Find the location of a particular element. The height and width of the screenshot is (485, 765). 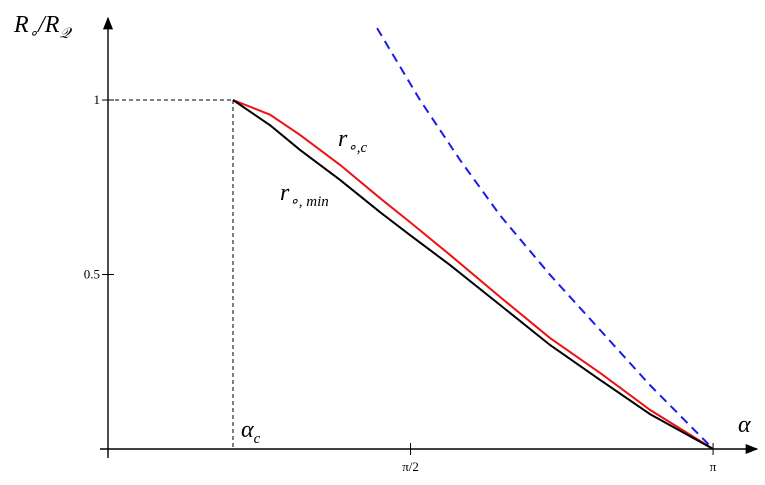

x-axis-label: α is located at coordinates (744, 425).